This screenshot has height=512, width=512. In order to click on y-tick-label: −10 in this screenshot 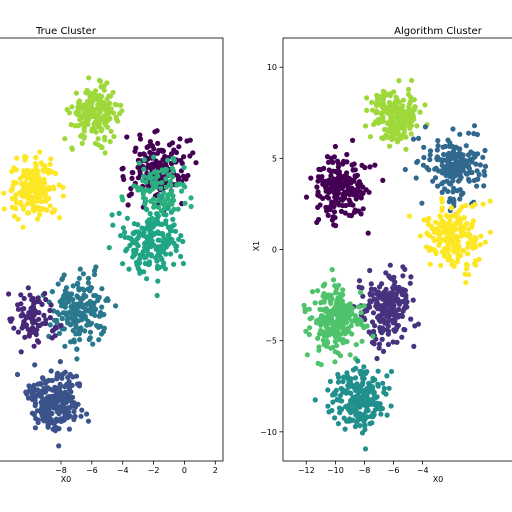, I will do `click(268, 432)`.